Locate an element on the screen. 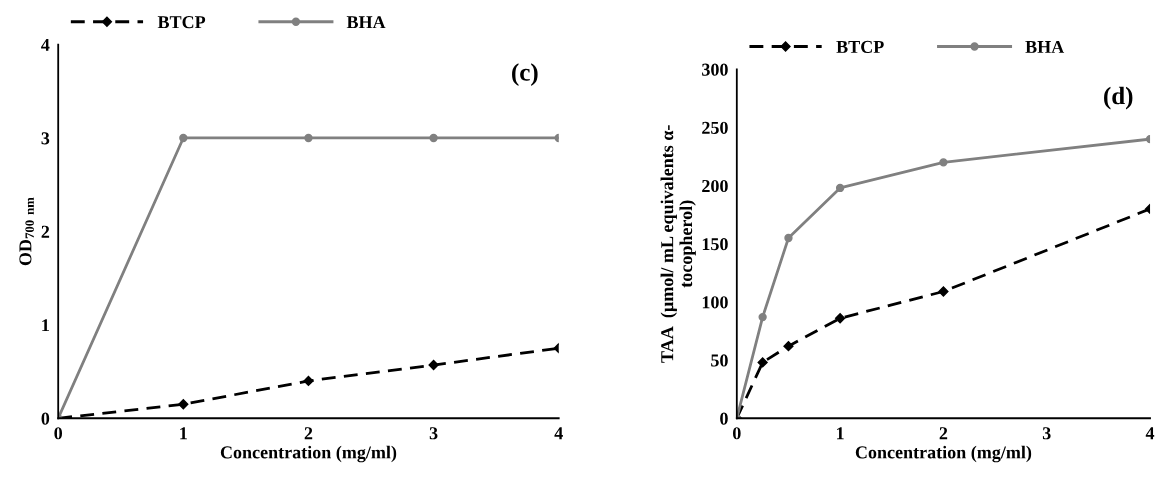 The height and width of the screenshot is (495, 1164). y-tick-label: 50 is located at coordinates (719, 360).